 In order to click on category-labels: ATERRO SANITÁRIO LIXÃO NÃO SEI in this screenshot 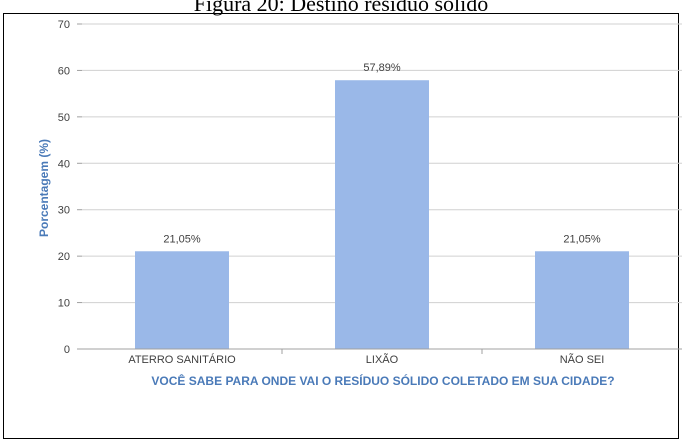, I will do `click(366, 359)`.